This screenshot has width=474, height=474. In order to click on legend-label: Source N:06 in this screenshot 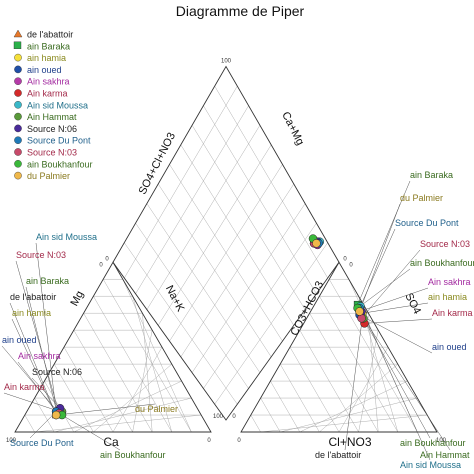, I will do `click(52, 129)`.